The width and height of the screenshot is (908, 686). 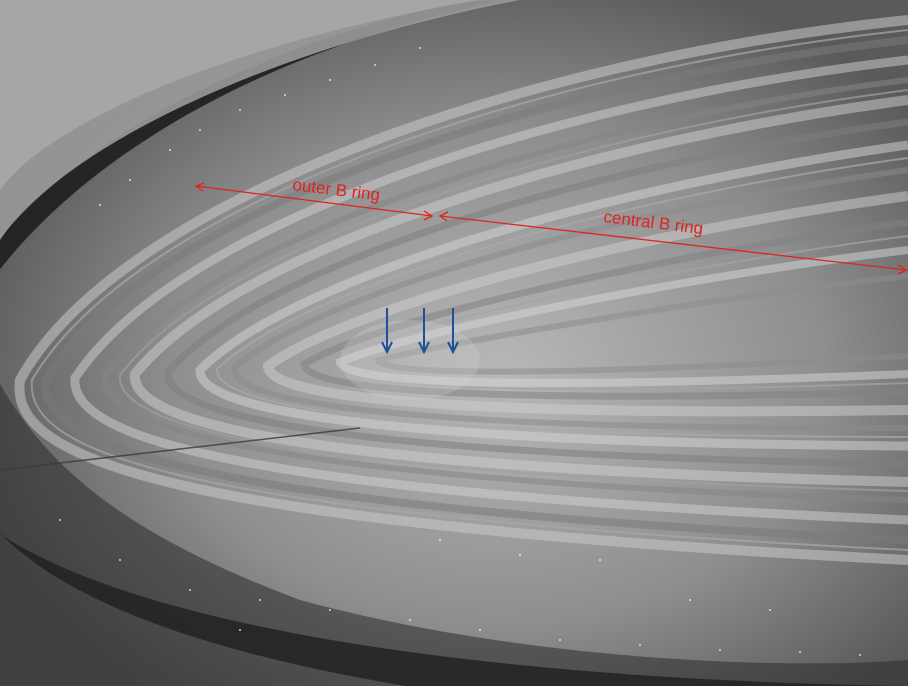 I want to click on central-b-ring-arrow, so click(x=673, y=243).